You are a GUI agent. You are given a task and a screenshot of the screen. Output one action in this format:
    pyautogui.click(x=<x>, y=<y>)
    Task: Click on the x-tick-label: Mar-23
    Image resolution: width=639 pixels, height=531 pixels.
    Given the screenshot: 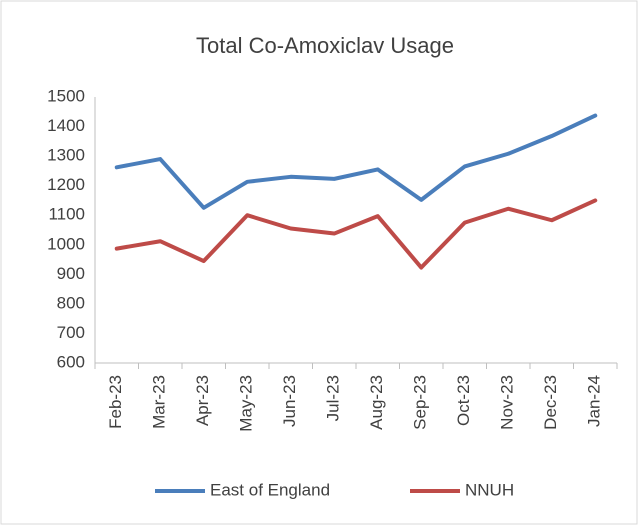 What is the action you would take?
    pyautogui.click(x=159, y=402)
    